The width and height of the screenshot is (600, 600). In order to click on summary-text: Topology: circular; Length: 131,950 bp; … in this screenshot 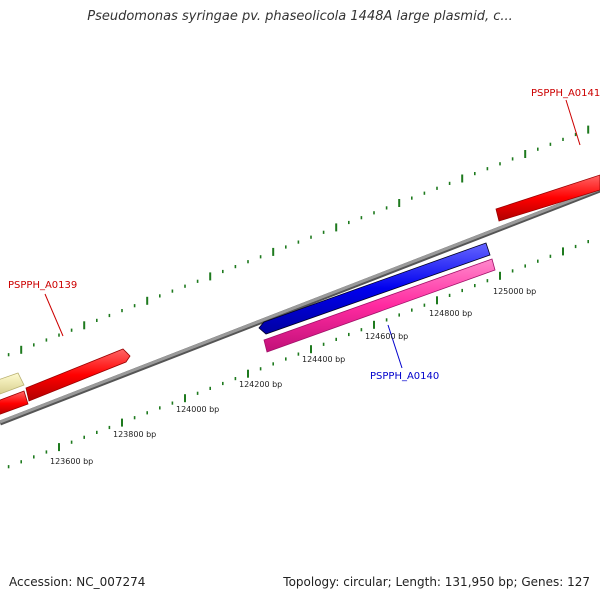, I will do `click(436, 582)`.